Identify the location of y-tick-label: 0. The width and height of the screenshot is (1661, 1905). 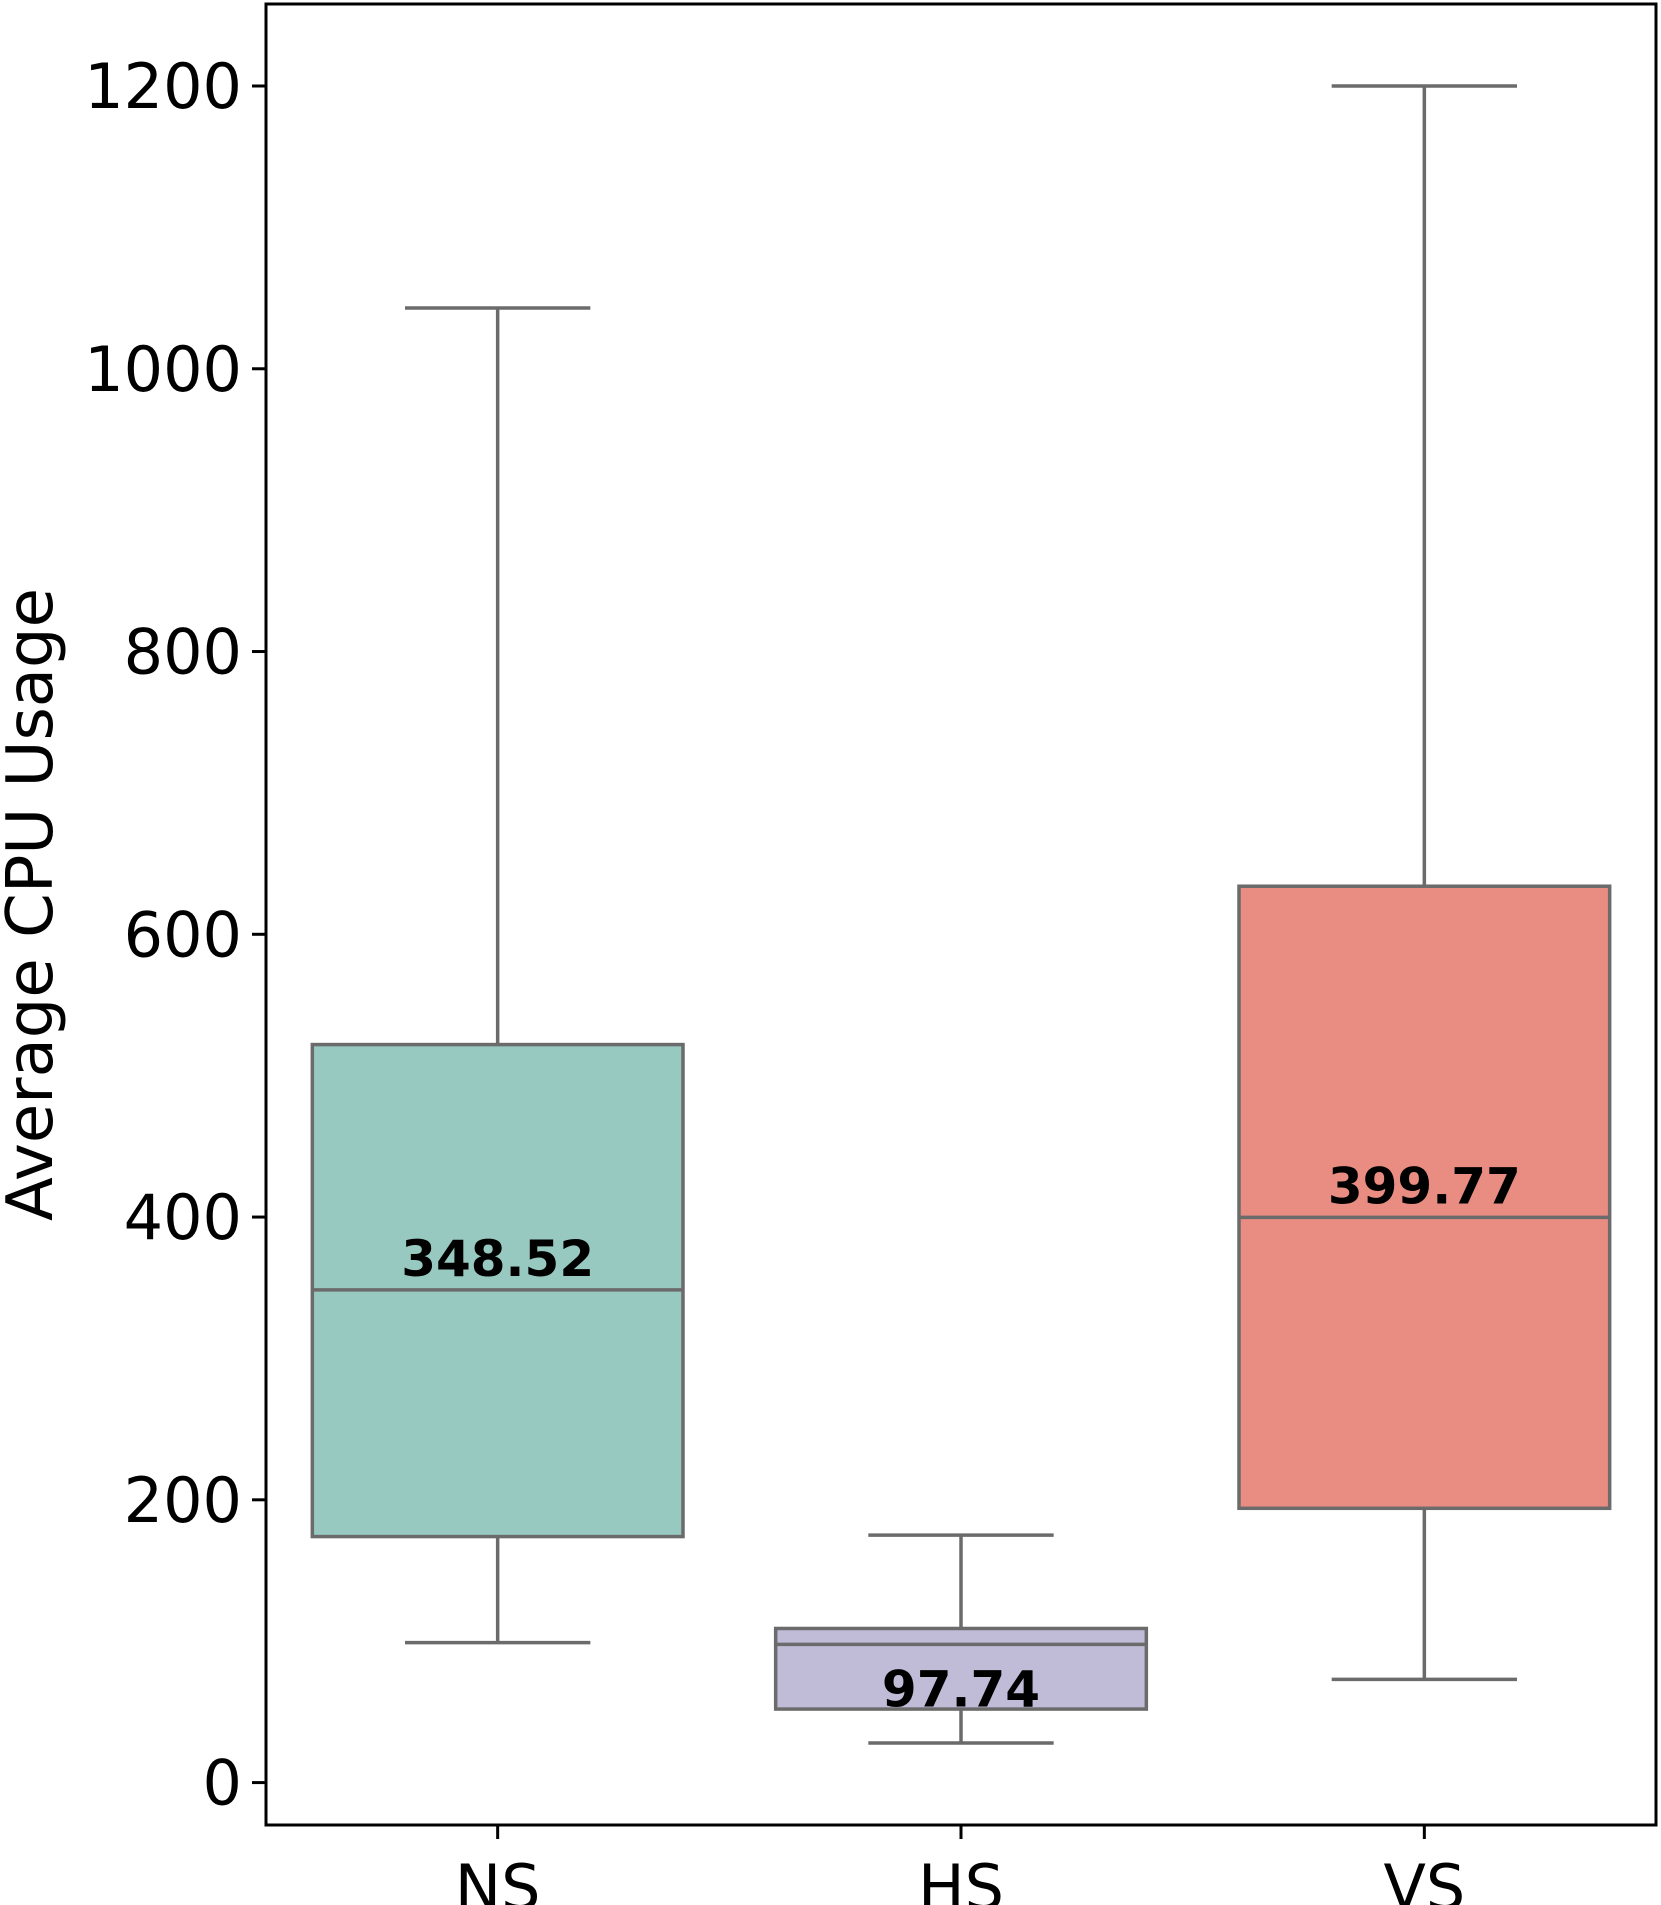
(222, 1783).